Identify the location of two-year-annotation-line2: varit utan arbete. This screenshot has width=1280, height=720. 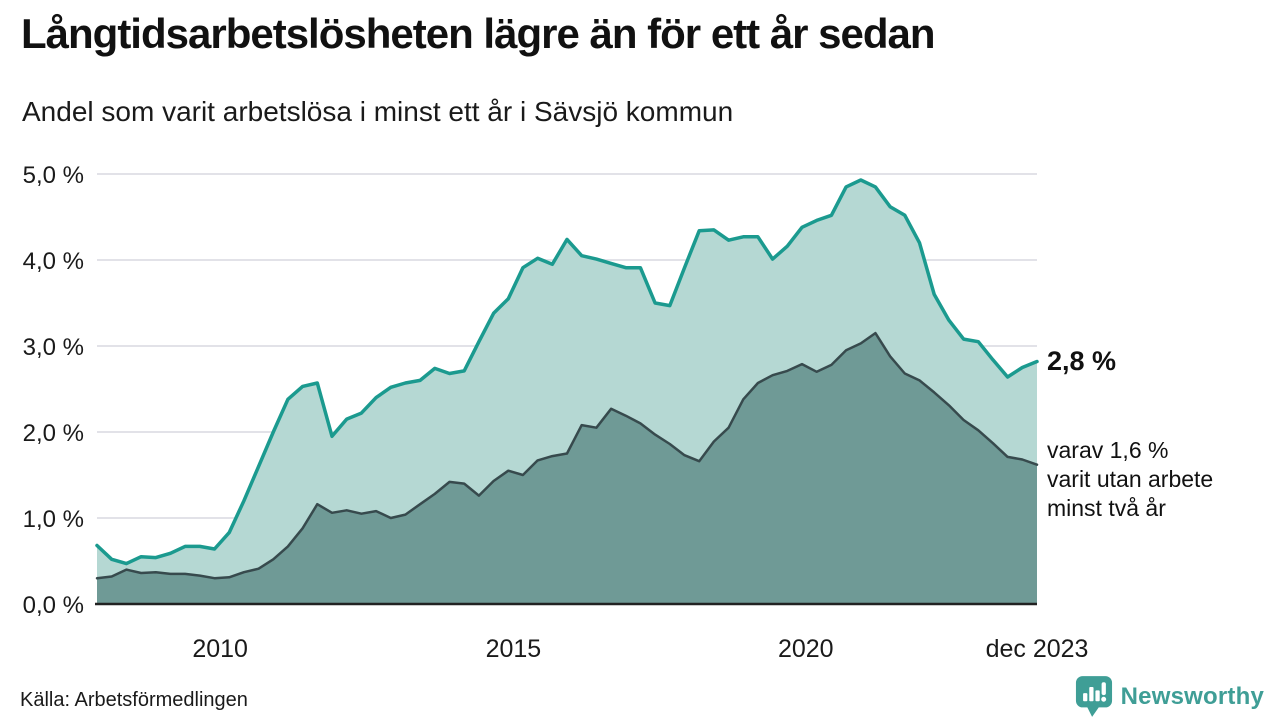
(1130, 479).